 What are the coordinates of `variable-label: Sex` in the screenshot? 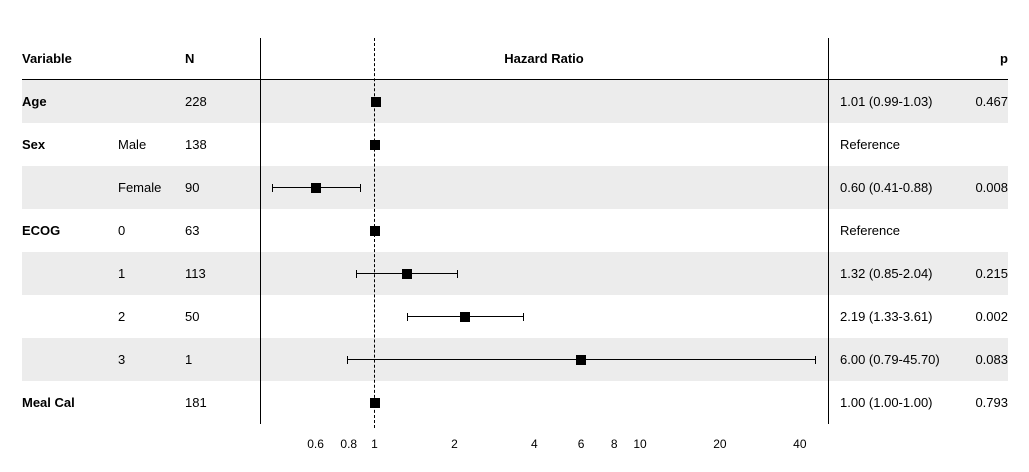 It's located at (34, 144).